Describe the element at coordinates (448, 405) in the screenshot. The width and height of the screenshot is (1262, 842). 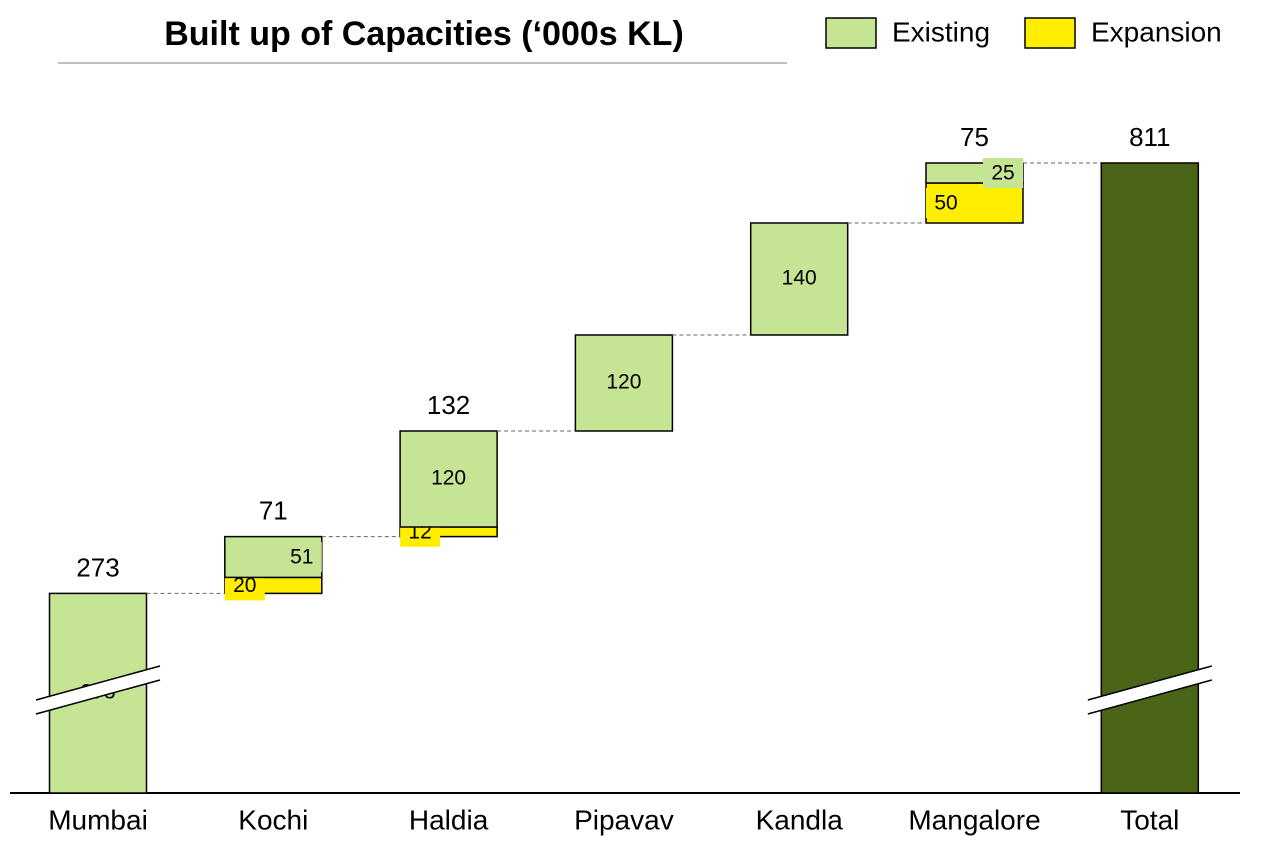
I see `total-label: 132` at that location.